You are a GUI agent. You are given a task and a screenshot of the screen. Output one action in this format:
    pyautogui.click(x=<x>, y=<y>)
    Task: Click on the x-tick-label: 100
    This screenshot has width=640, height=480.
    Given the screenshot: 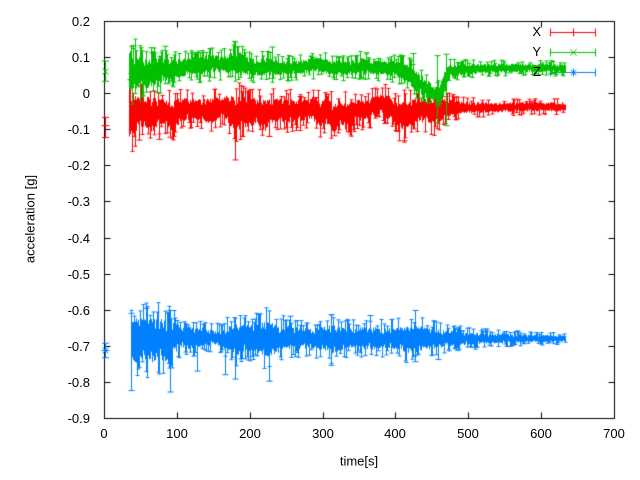 What is the action you would take?
    pyautogui.click(x=177, y=433)
    